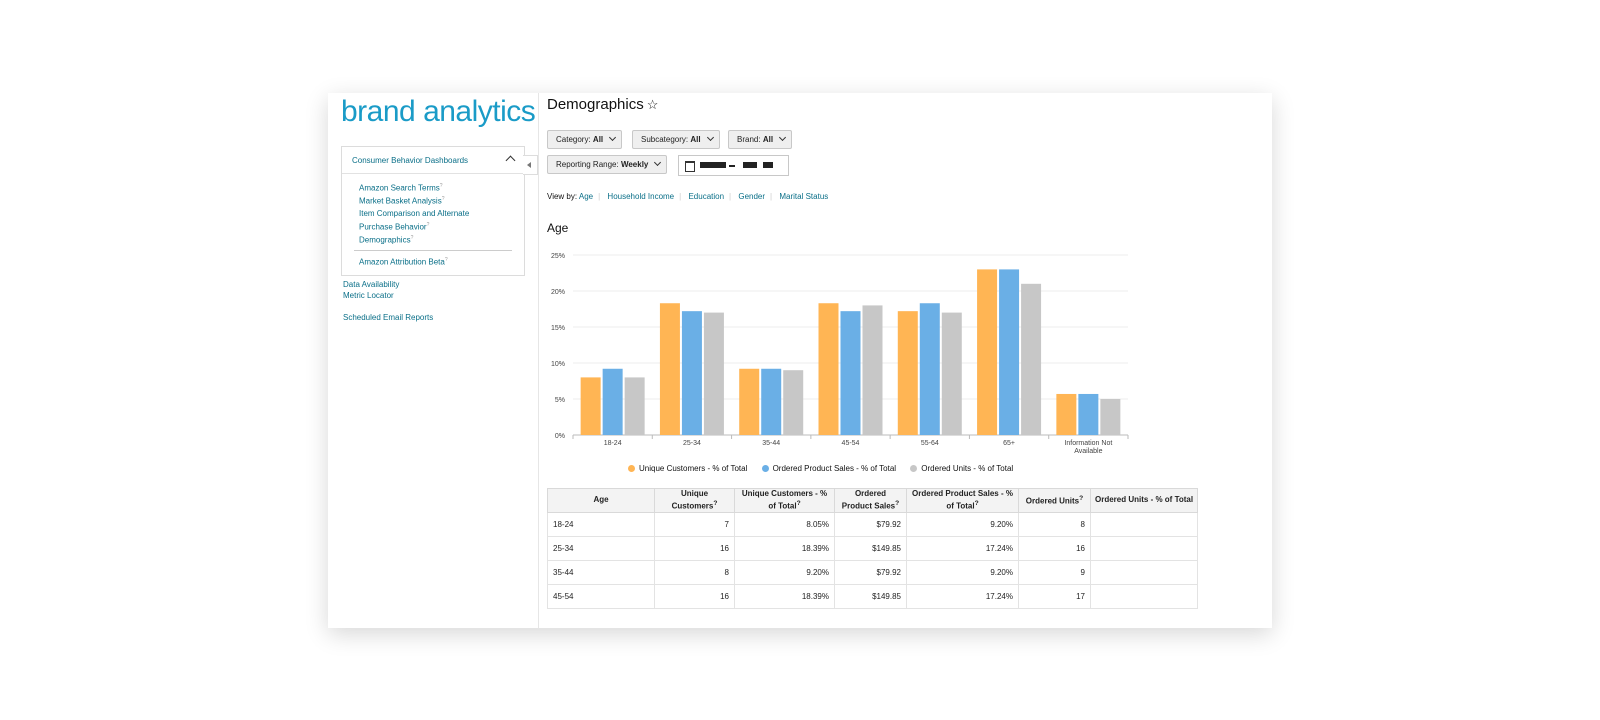 This screenshot has height=720, width=1600. What do you see at coordinates (388, 317) in the screenshot?
I see `scheduled-email-reports-link: Scheduled Email Reports` at bounding box center [388, 317].